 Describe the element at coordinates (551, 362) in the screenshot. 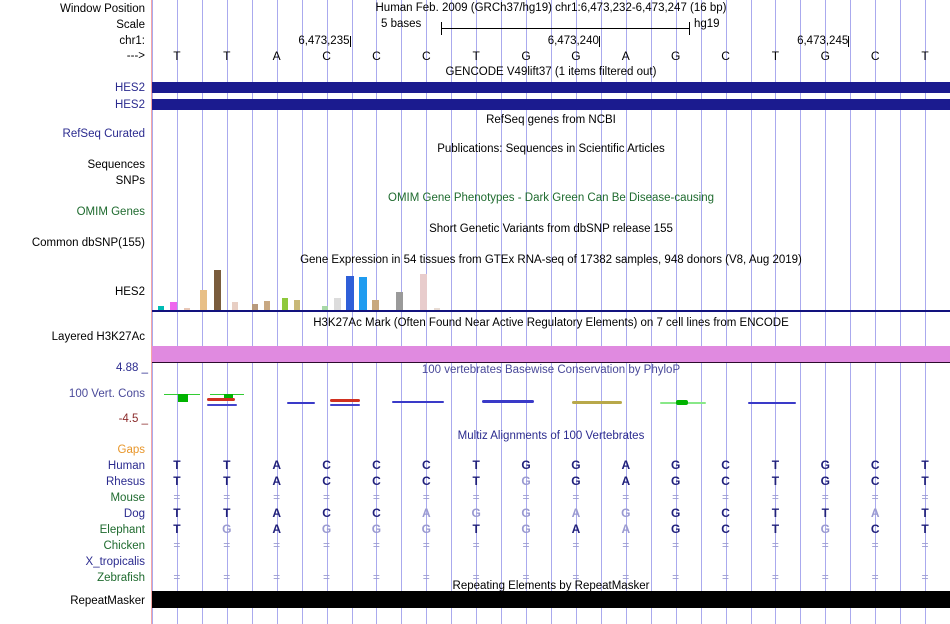

I see `h3k27ac-baseline` at that location.